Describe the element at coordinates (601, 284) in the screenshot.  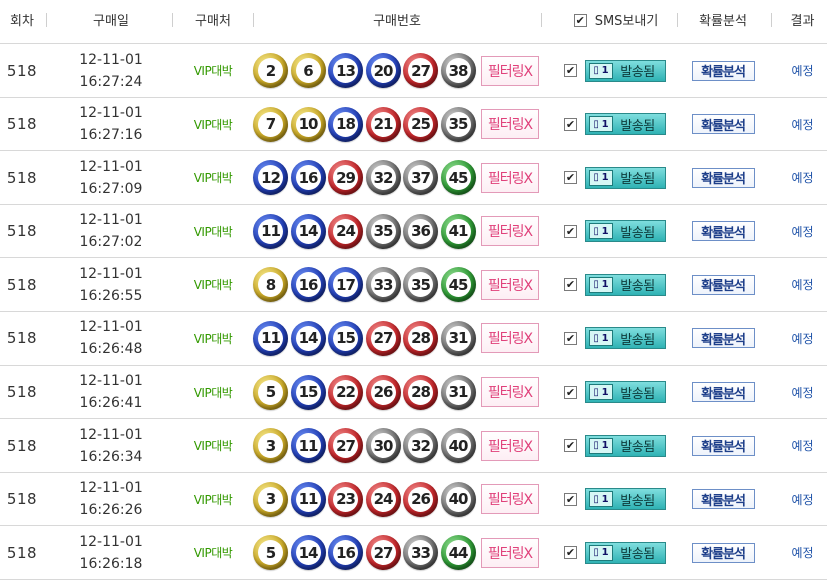
I see `phone-icon: ▯ 1` at that location.